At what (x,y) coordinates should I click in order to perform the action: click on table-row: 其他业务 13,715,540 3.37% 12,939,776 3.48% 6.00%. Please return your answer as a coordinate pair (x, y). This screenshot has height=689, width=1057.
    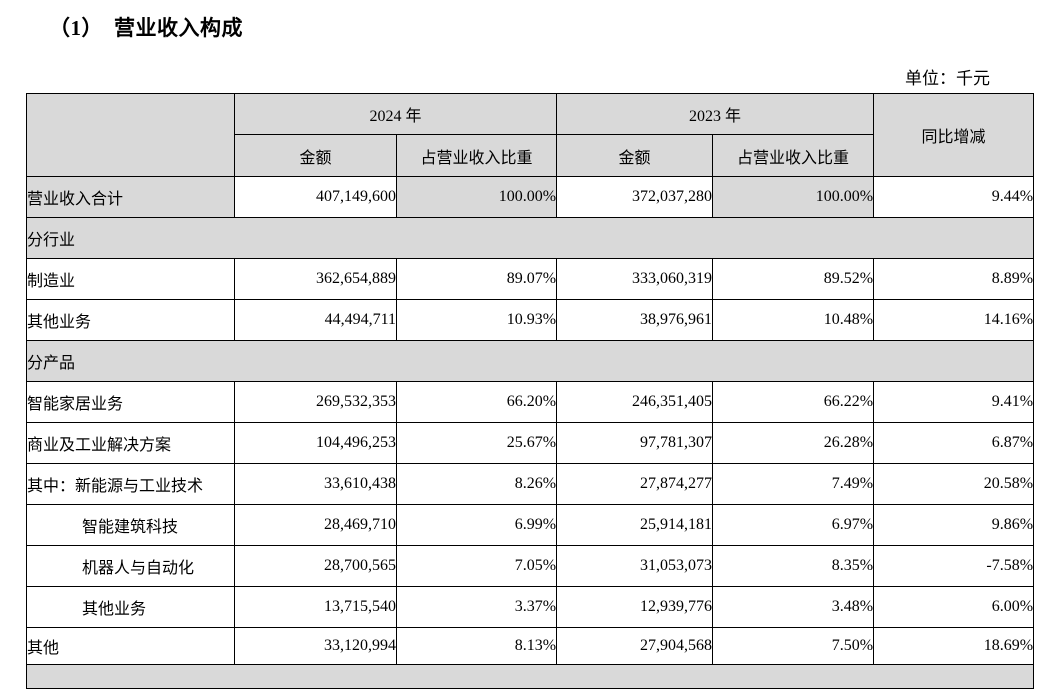
    Looking at the image, I should click on (530, 607).